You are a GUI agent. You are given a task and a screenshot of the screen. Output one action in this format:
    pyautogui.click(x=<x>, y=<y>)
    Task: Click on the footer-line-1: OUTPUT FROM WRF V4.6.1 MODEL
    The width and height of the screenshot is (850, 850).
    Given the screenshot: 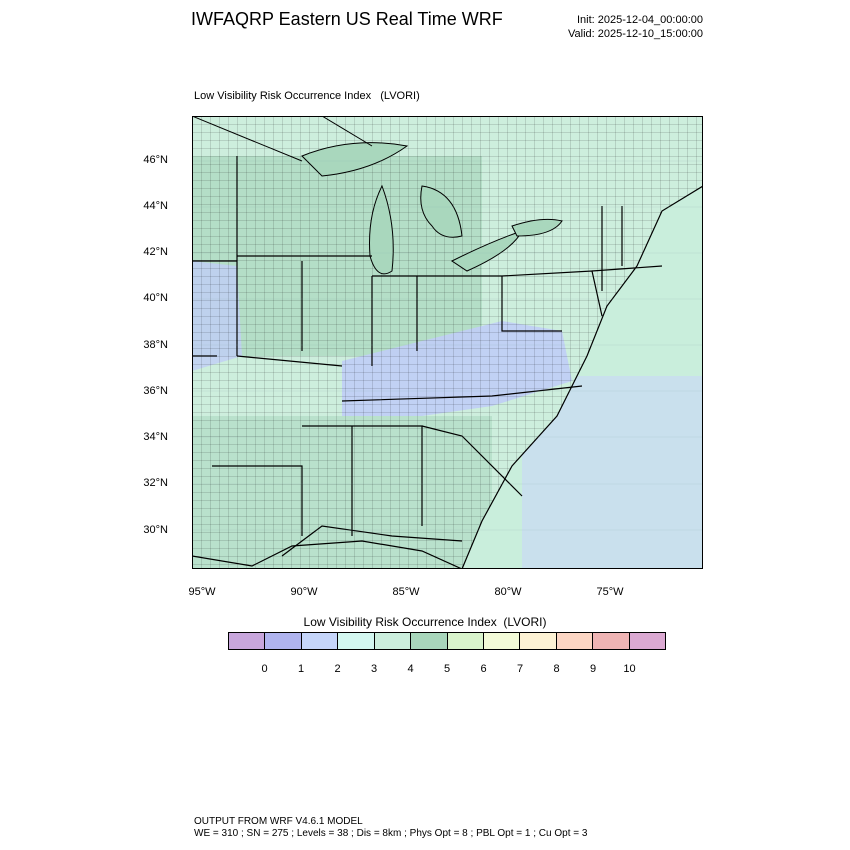 What is the action you would take?
    pyautogui.click(x=278, y=821)
    